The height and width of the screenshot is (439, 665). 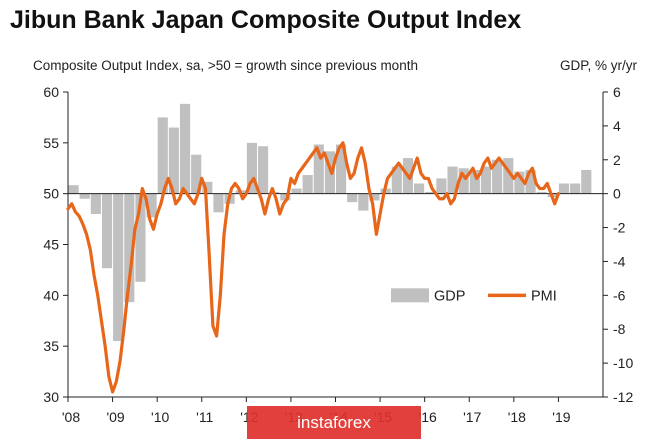 I want to click on x-tick-label: '09, so click(x=115, y=417).